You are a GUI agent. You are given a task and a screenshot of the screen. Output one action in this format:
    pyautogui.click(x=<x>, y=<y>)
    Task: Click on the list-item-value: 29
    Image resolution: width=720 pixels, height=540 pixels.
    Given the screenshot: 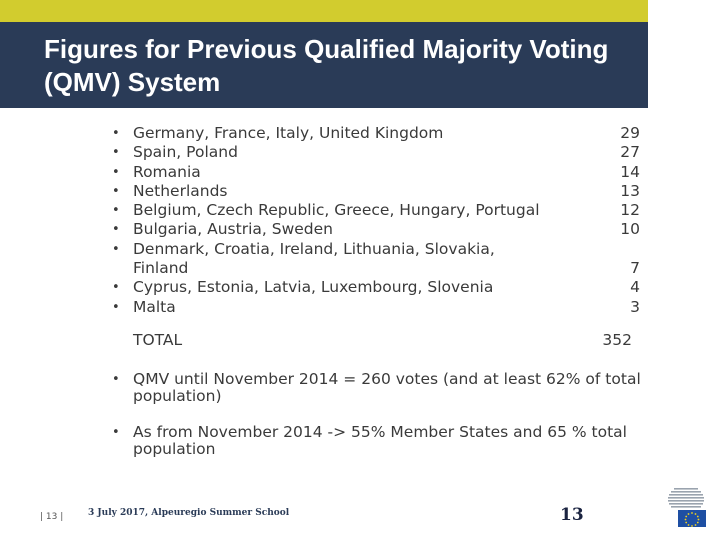 What is the action you would take?
    pyautogui.click(x=630, y=133)
    